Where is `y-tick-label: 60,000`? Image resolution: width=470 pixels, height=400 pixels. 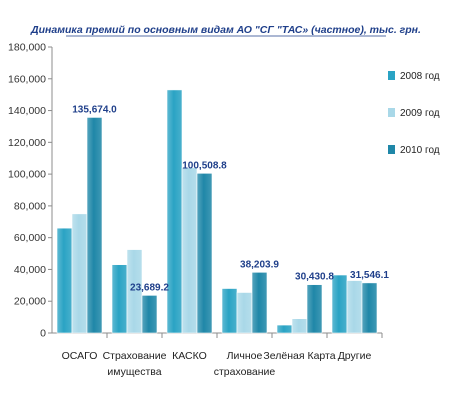 y-tick-label: 60,000 is located at coordinates (30, 238).